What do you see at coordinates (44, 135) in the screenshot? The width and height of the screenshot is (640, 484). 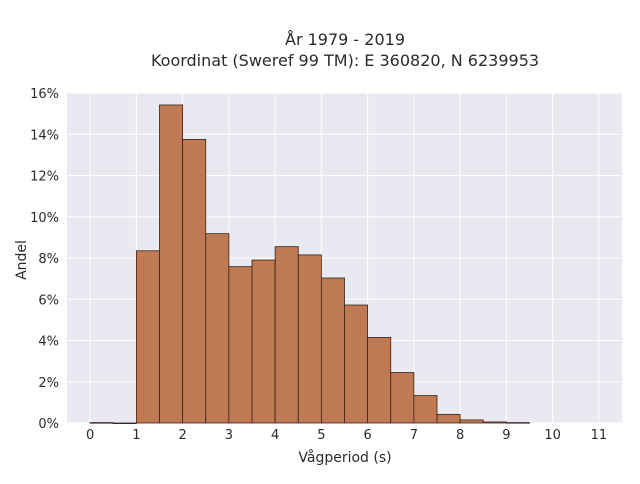 I see `y-tick-label: 14%` at bounding box center [44, 135].